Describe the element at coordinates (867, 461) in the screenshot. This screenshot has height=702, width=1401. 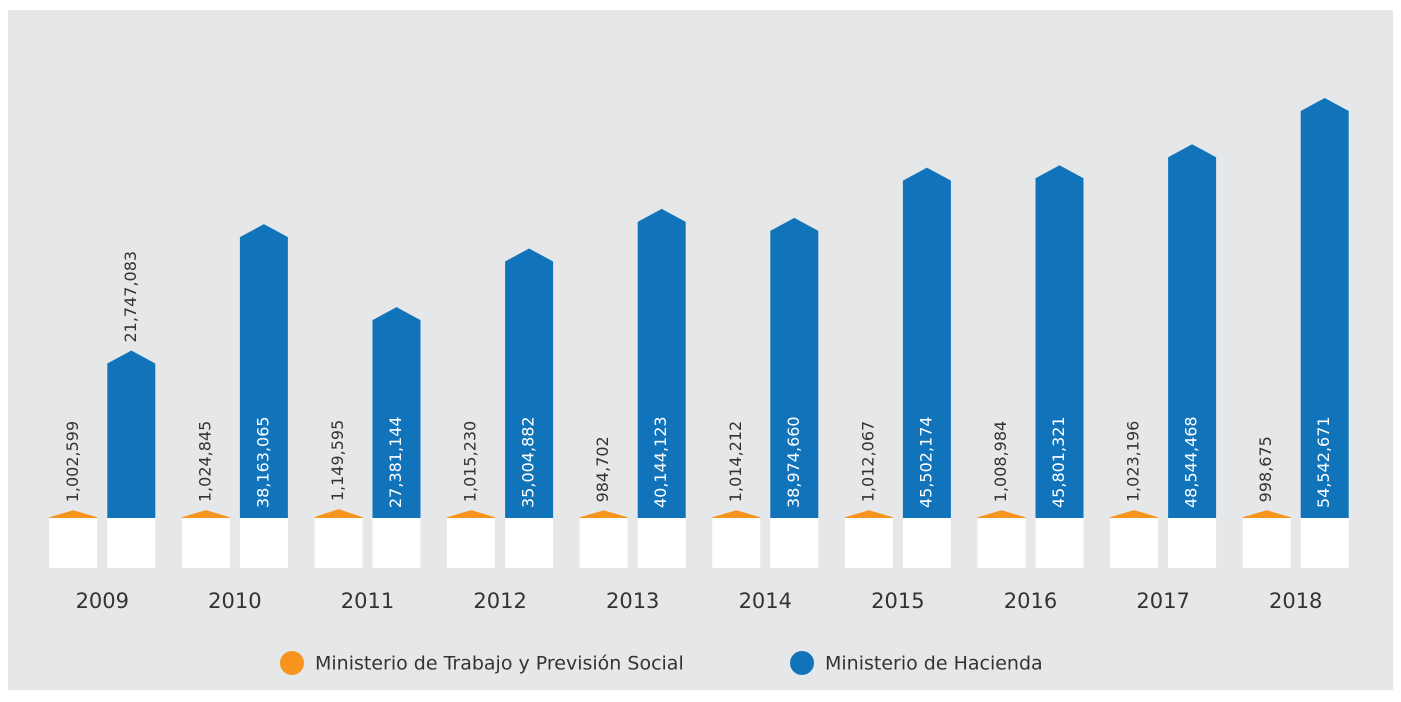
I see `value-label: 1,012,067` at that location.